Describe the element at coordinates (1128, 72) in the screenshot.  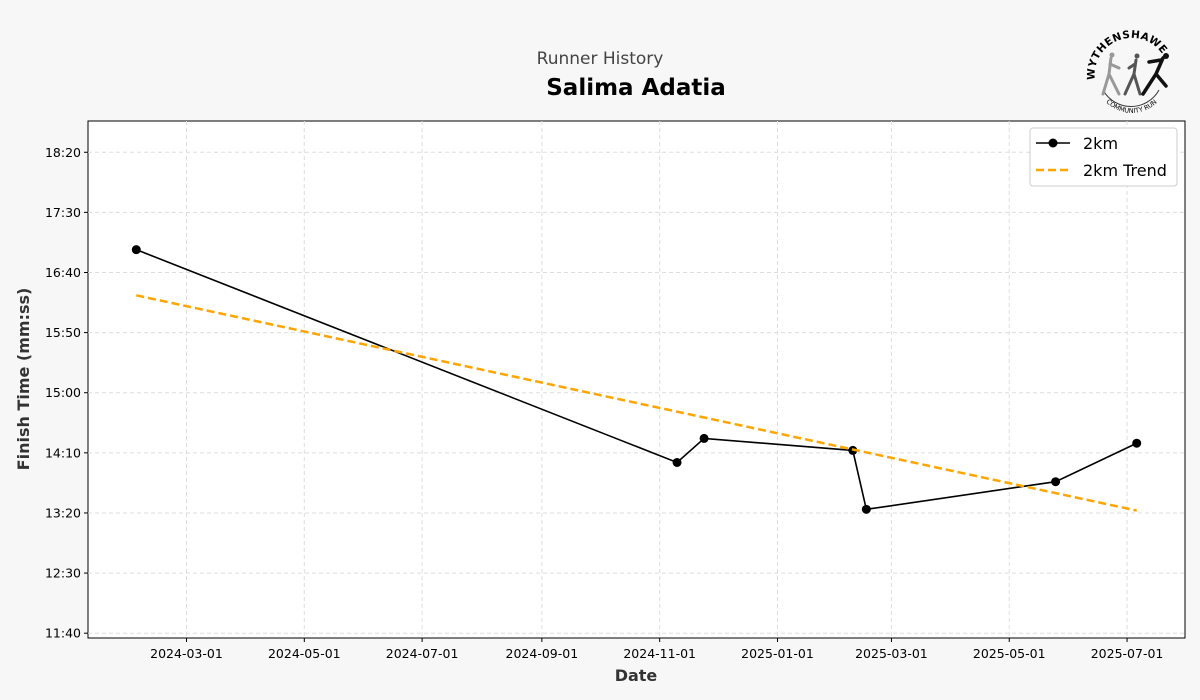
I see `logo: WYTHENSHAWE COMMUNITY RUN` at that location.